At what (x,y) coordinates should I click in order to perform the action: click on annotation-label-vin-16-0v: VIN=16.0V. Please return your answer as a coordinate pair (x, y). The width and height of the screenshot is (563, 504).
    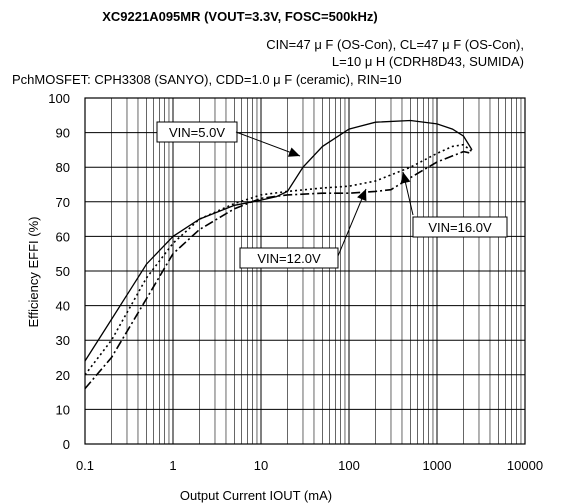
    Looking at the image, I should click on (460, 227).